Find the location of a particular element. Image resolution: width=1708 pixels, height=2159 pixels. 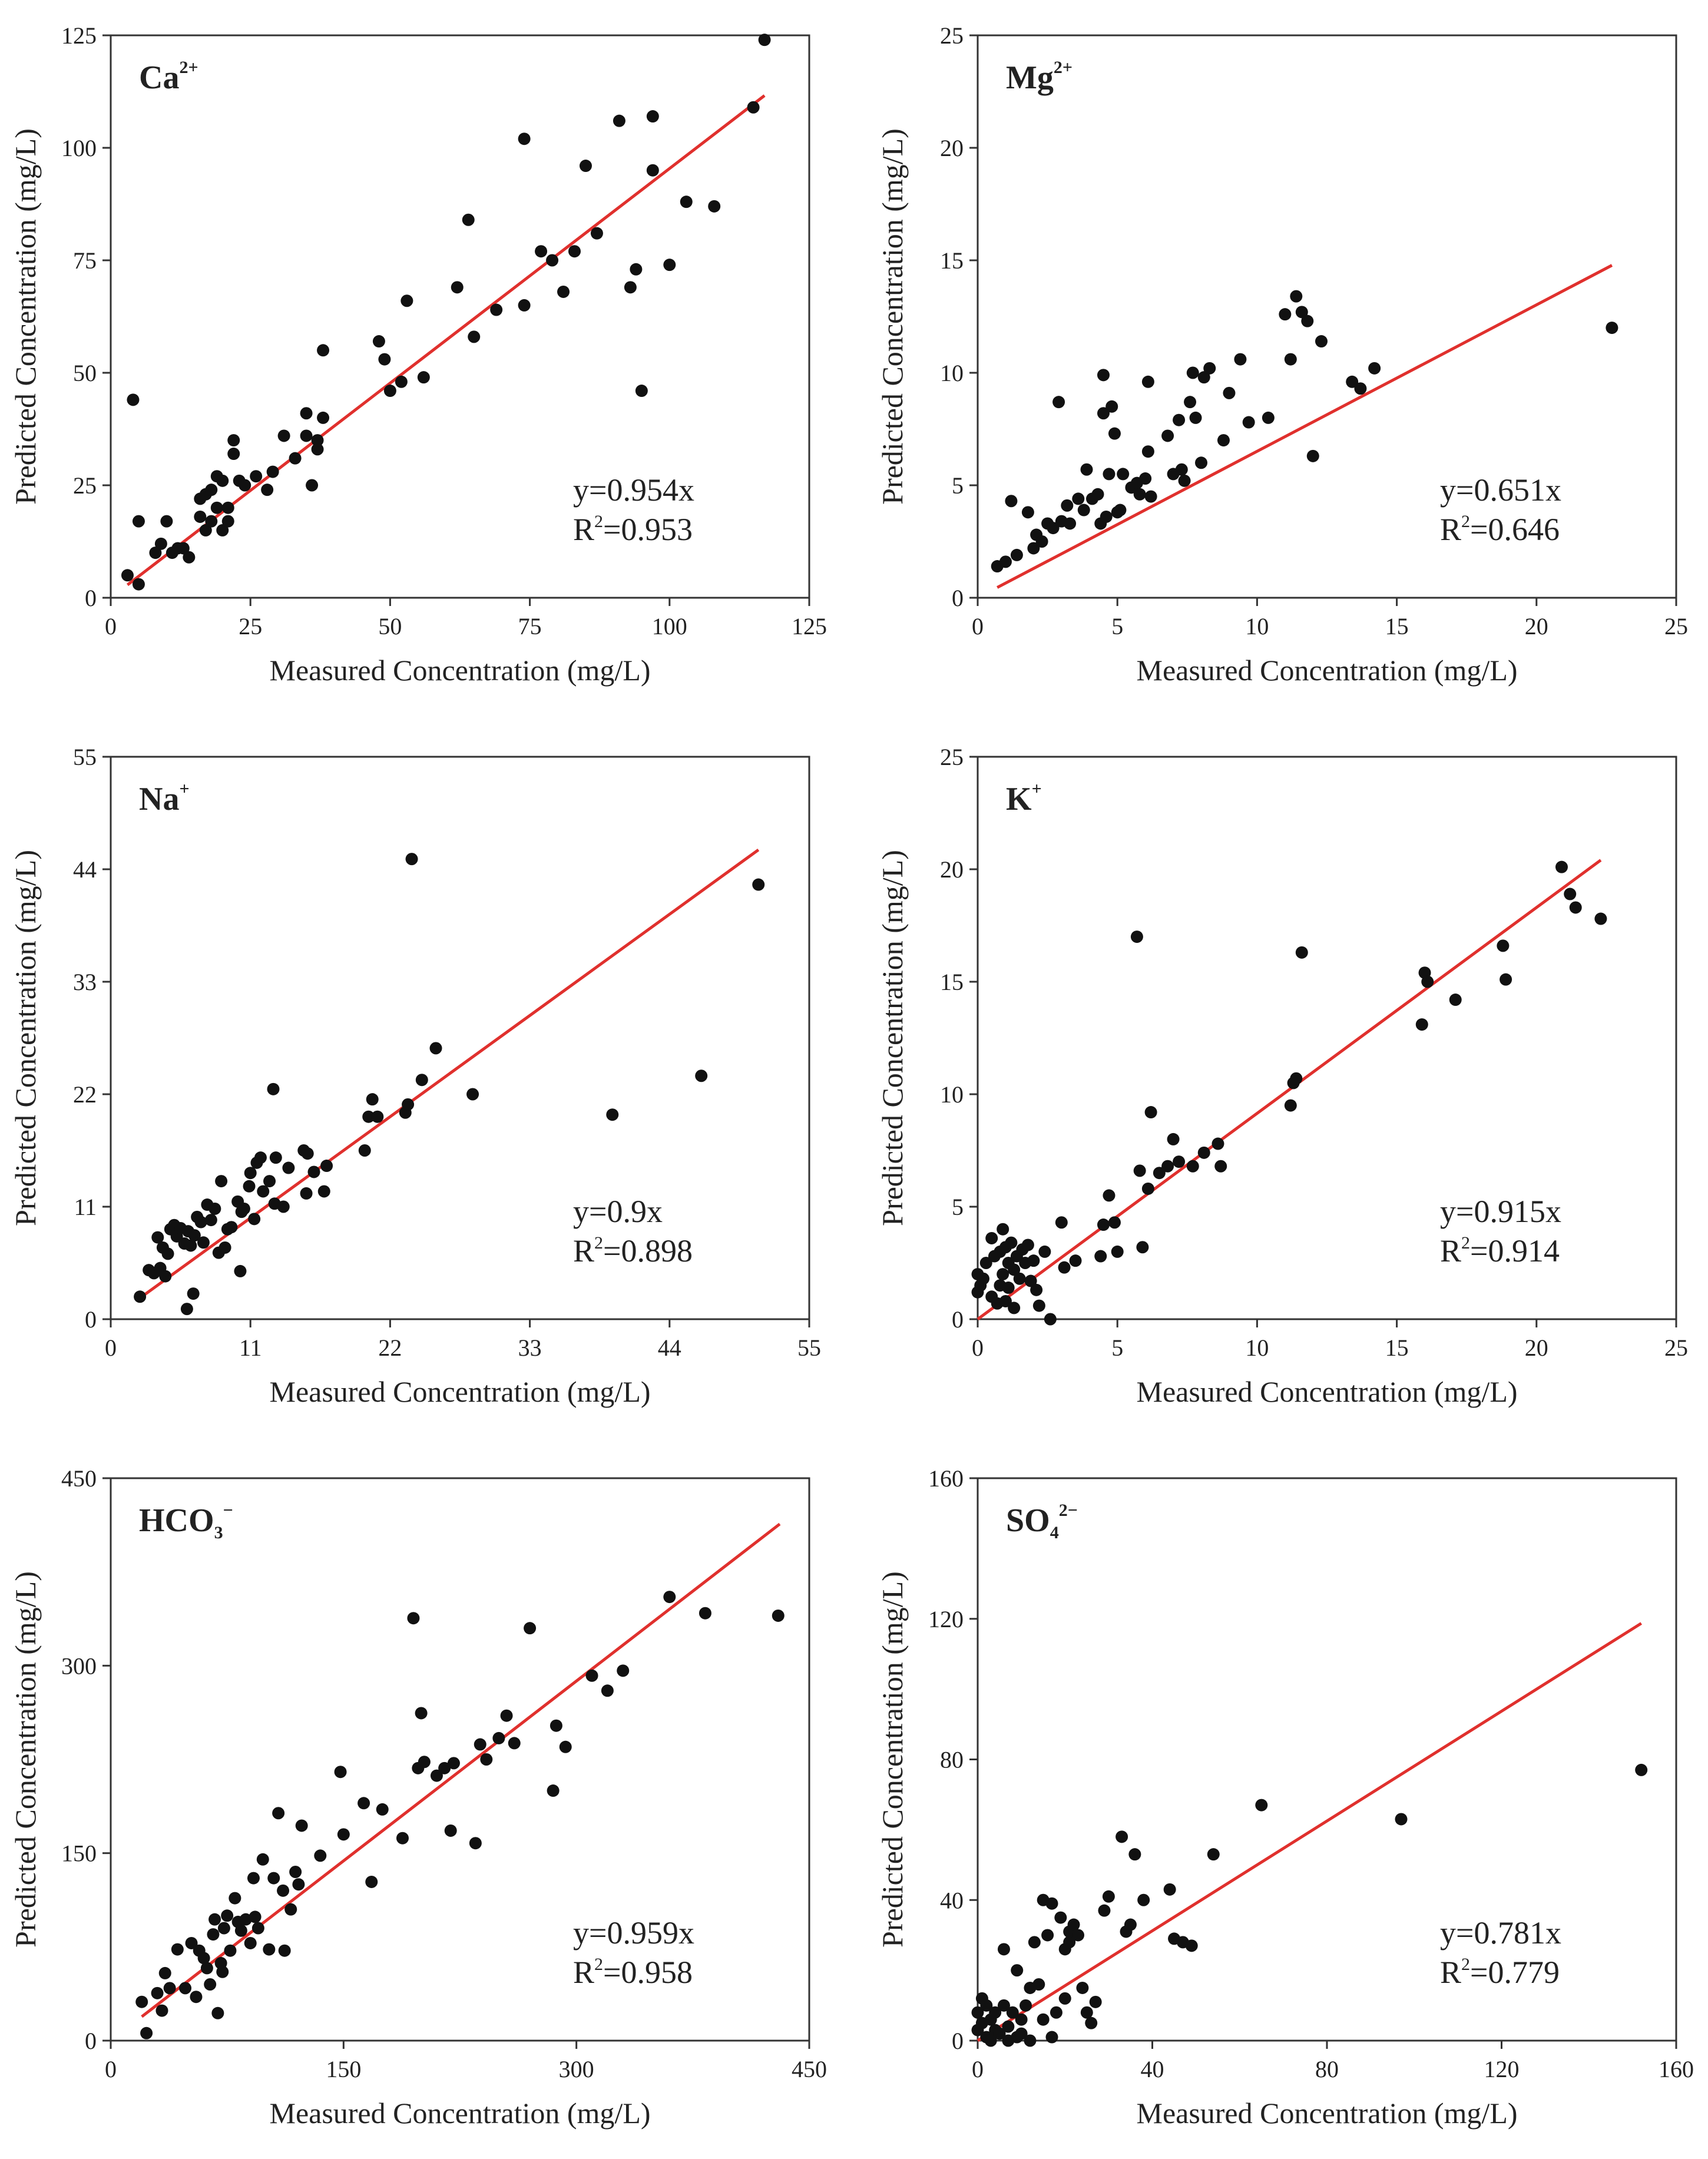

x-tick-label: 10 is located at coordinates (1257, 626).